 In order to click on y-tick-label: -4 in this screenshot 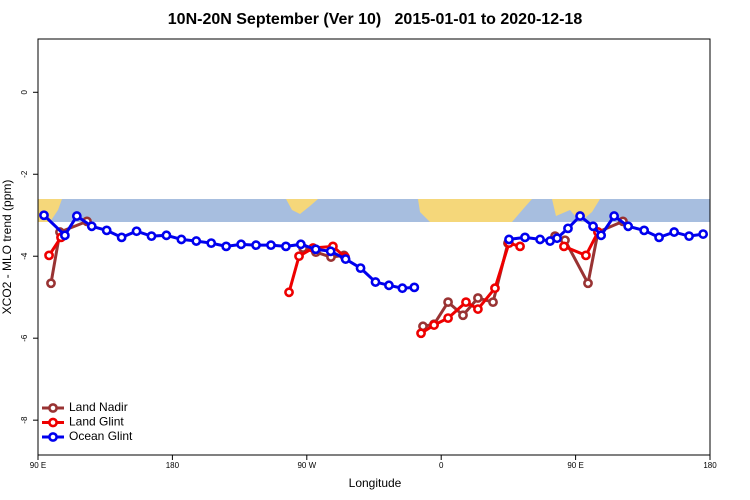, I will do `click(24, 256)`.